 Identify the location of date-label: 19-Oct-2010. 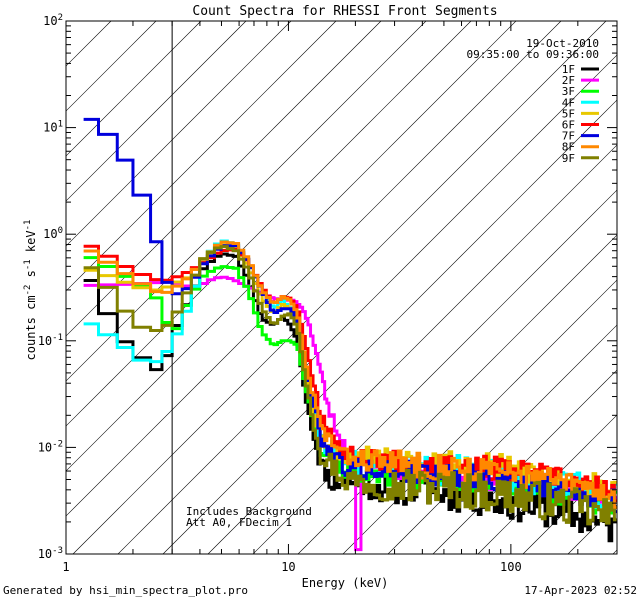
(562, 43).